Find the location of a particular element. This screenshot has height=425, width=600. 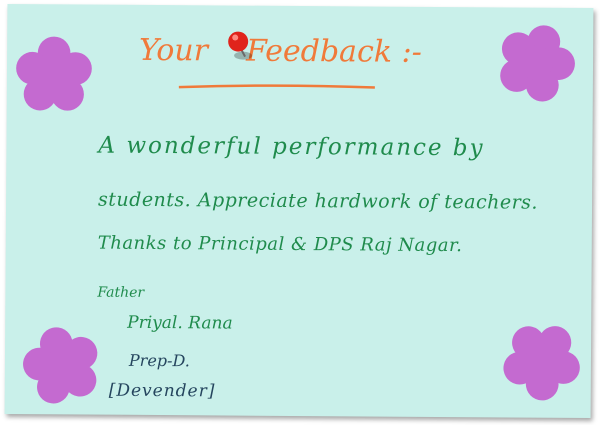

message-line-3: Thanks to Principal & DPS Raj Nagar. is located at coordinates (280, 244).